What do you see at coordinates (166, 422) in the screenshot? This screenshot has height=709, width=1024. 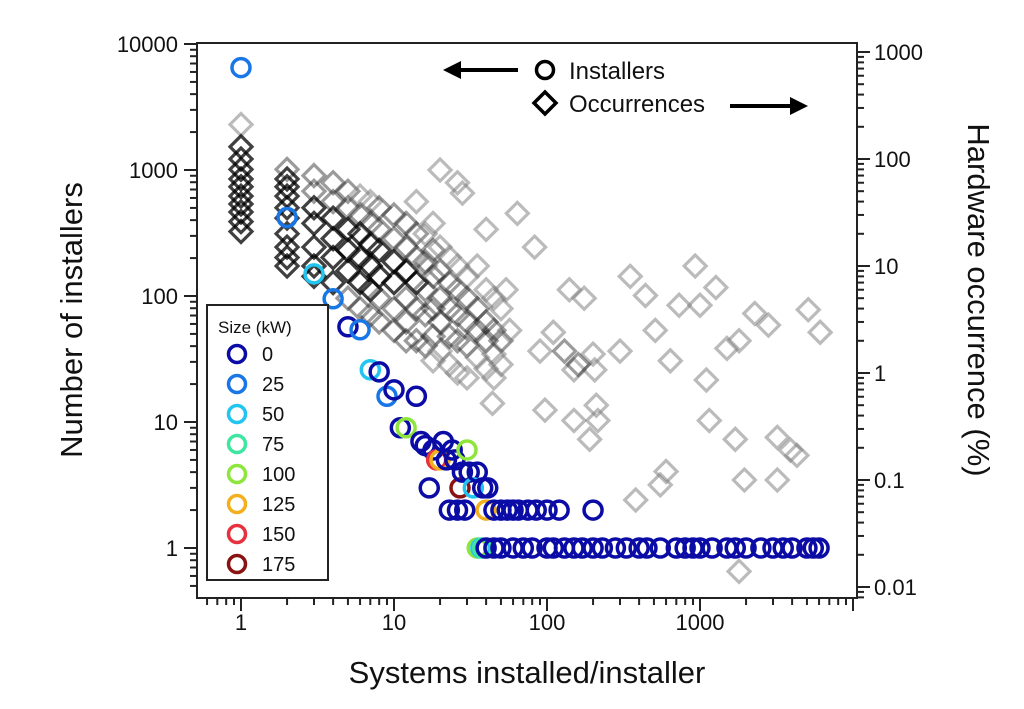 I see `y-tick-label: 10` at bounding box center [166, 422].